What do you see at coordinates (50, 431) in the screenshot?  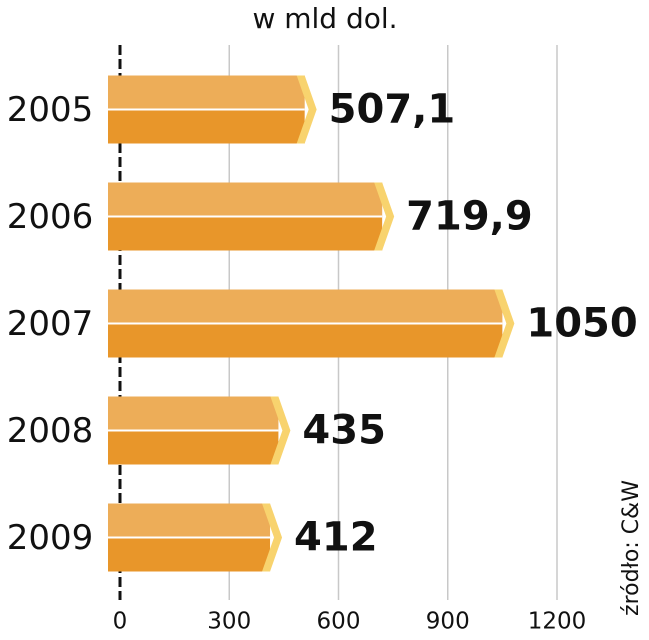 I see `y-tick-label: 2008` at bounding box center [50, 431].